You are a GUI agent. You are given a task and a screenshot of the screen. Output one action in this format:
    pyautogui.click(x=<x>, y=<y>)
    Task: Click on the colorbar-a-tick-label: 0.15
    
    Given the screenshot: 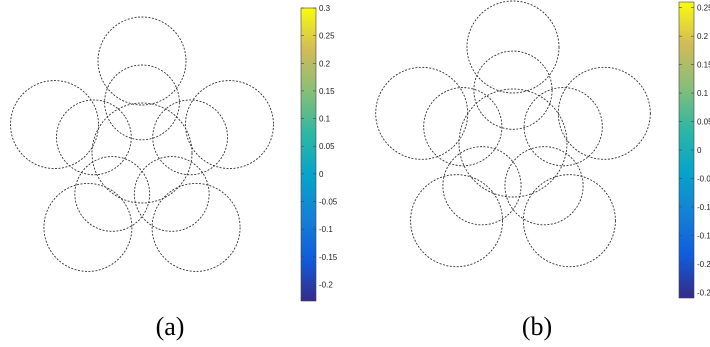 What is the action you would take?
    pyautogui.click(x=327, y=91)
    